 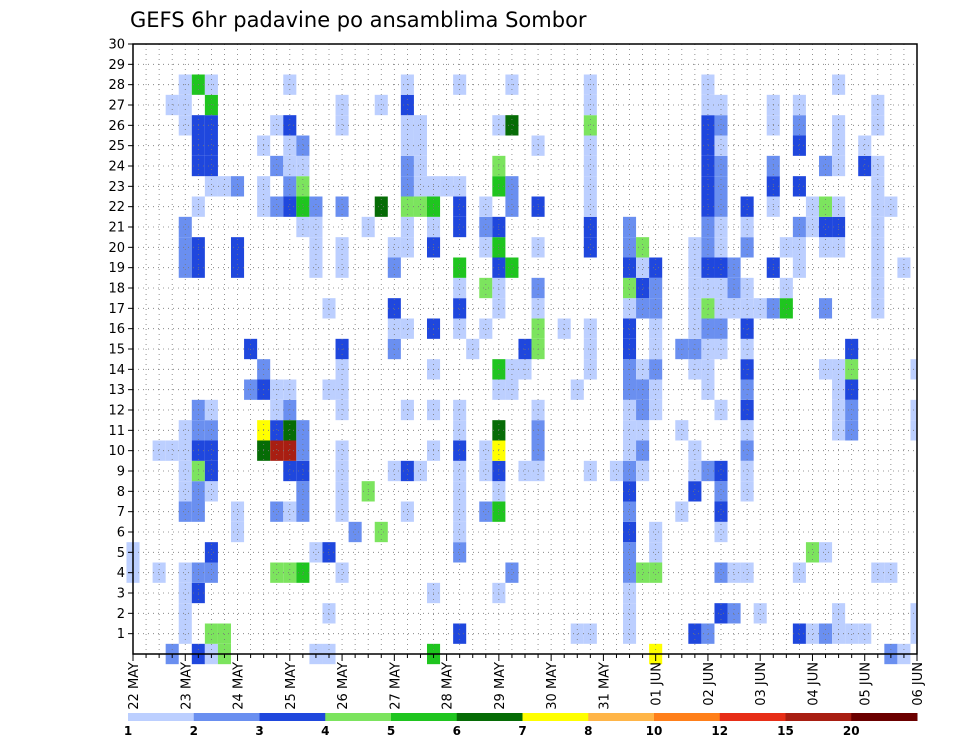 I want to click on colorbar-label: 15, so click(x=785, y=731).